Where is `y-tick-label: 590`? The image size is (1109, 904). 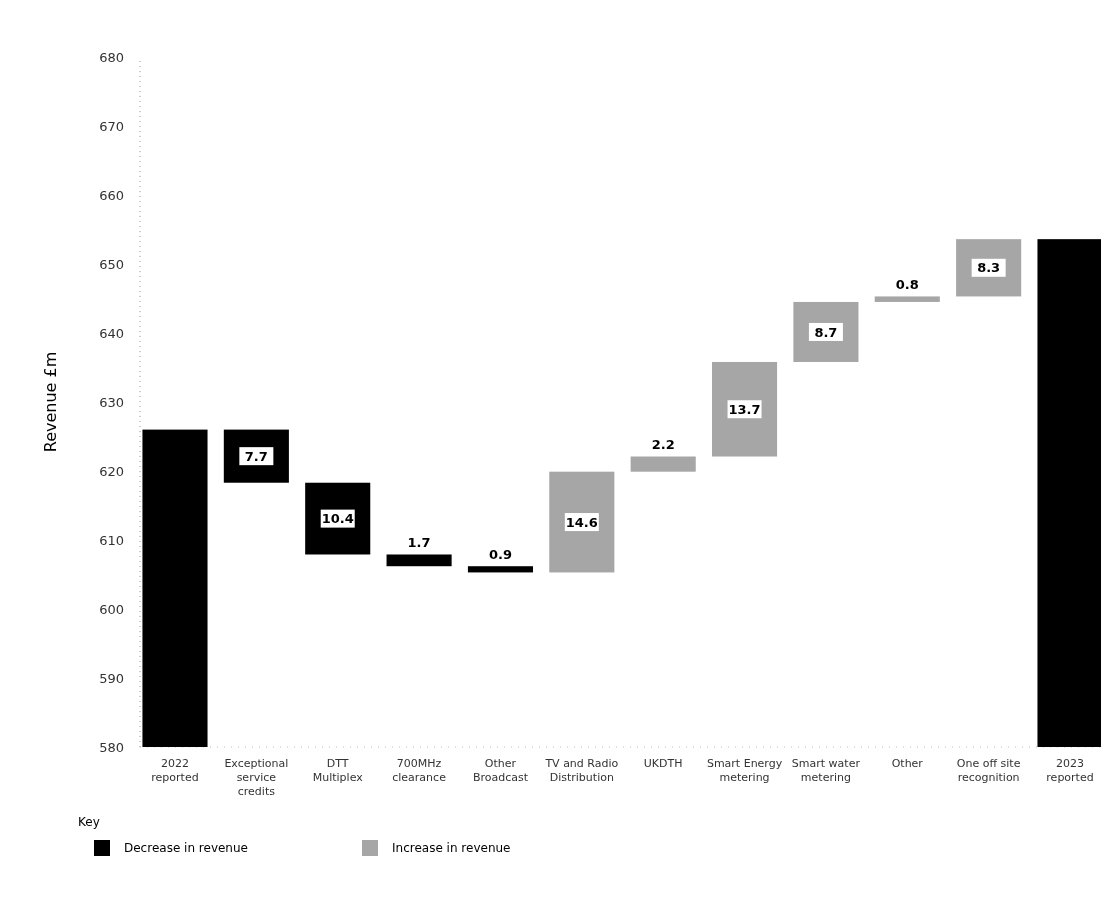
y-tick-label: 590 is located at coordinates (111, 678).